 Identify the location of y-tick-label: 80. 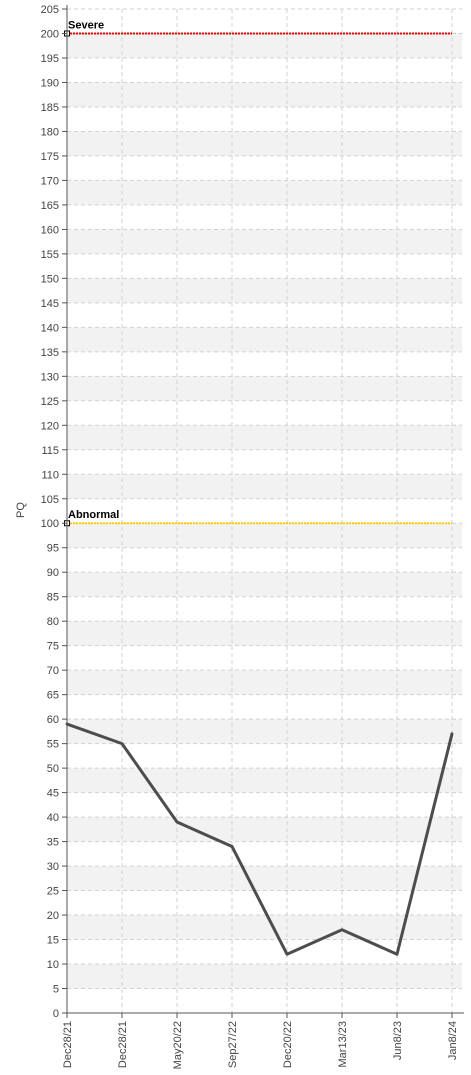
(53, 622).